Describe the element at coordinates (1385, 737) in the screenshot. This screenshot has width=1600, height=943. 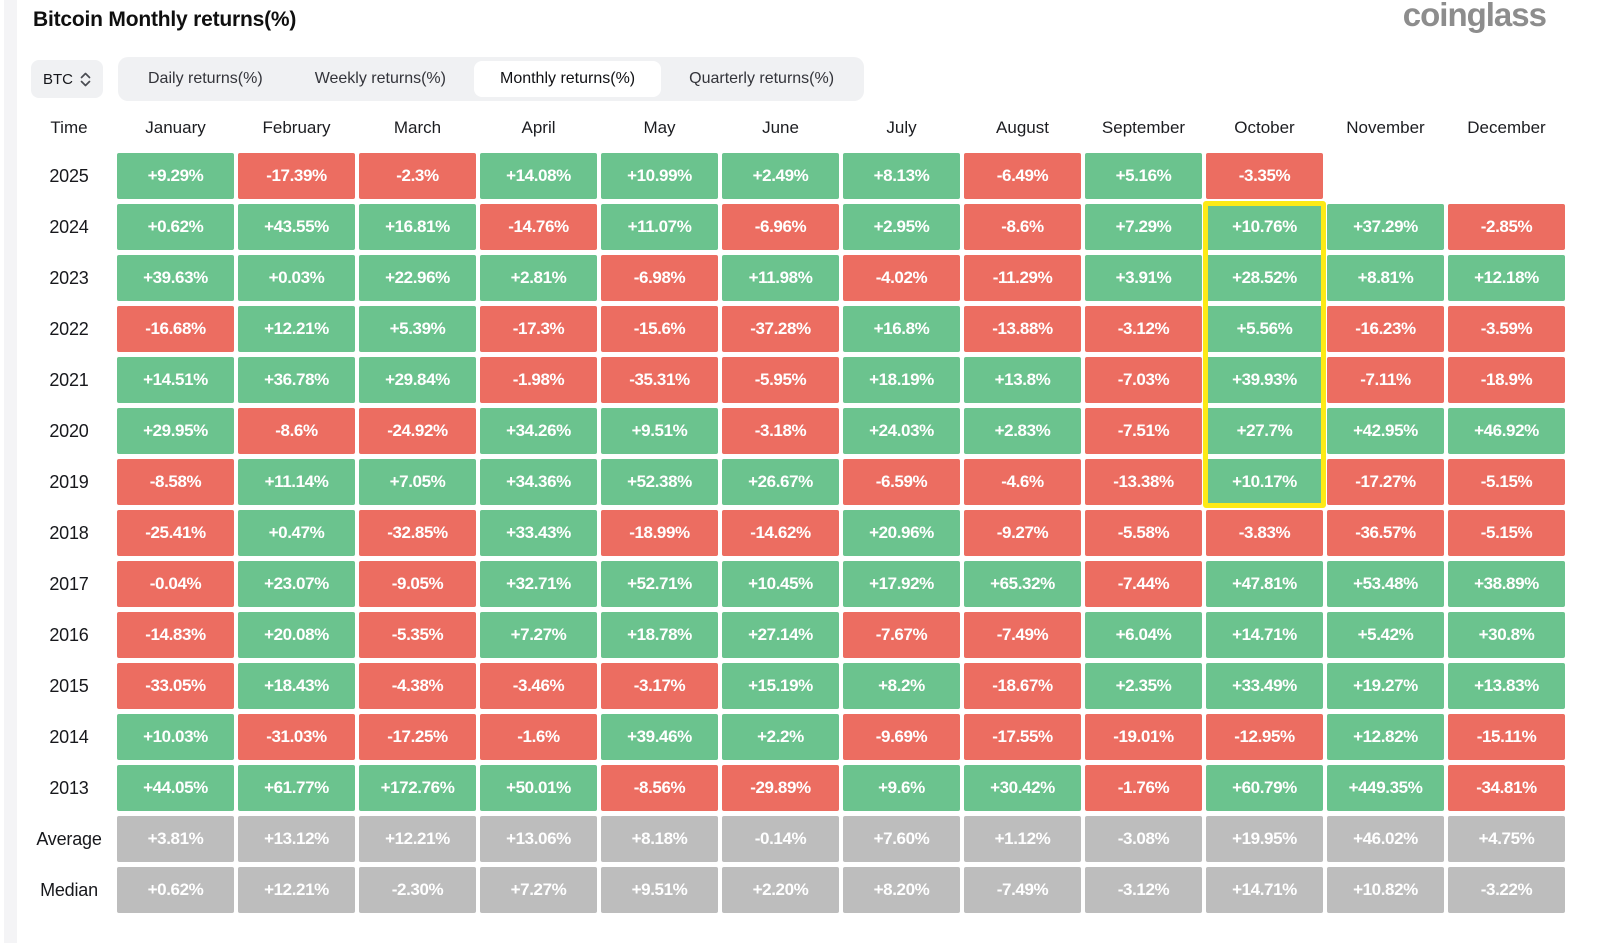
I see `return-cell: +12.82%` at that location.